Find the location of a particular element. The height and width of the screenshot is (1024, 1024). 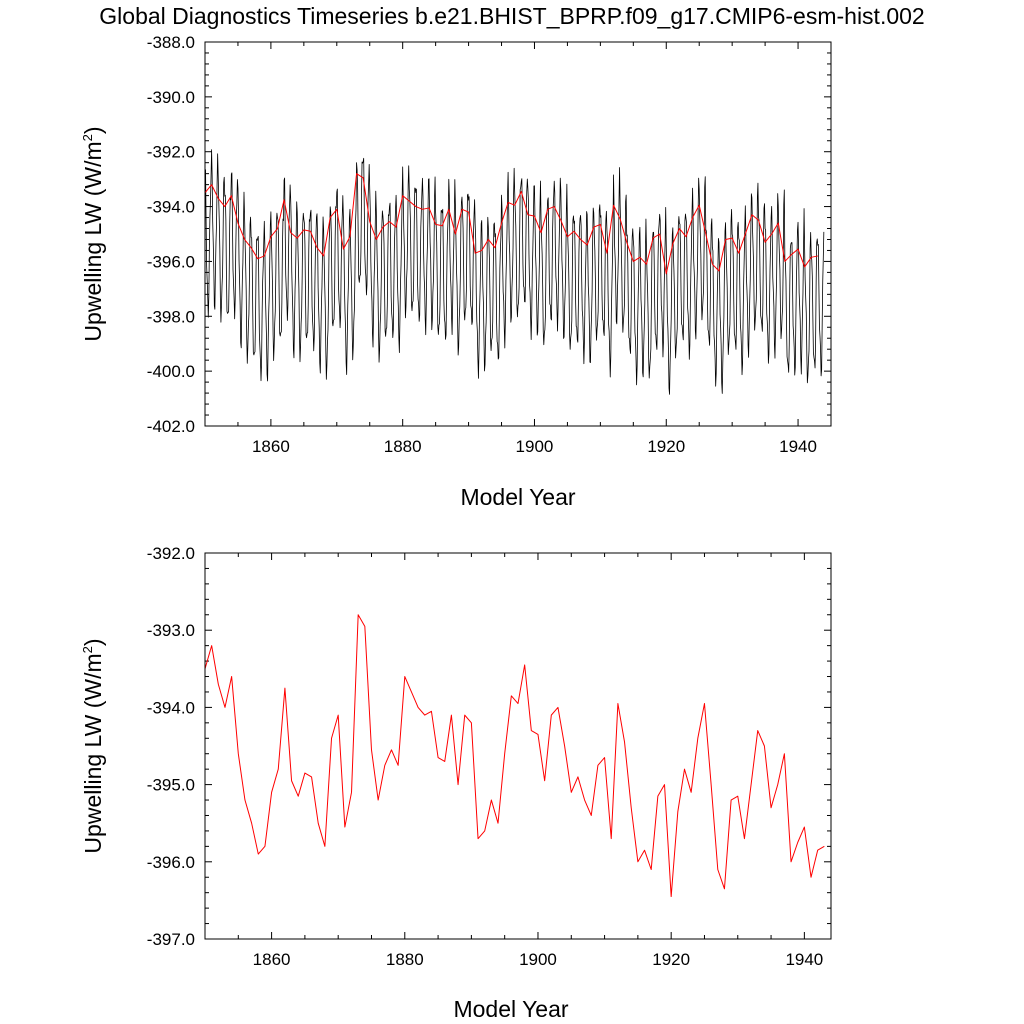

bottom-xtick-label: 1860 is located at coordinates (272, 959).